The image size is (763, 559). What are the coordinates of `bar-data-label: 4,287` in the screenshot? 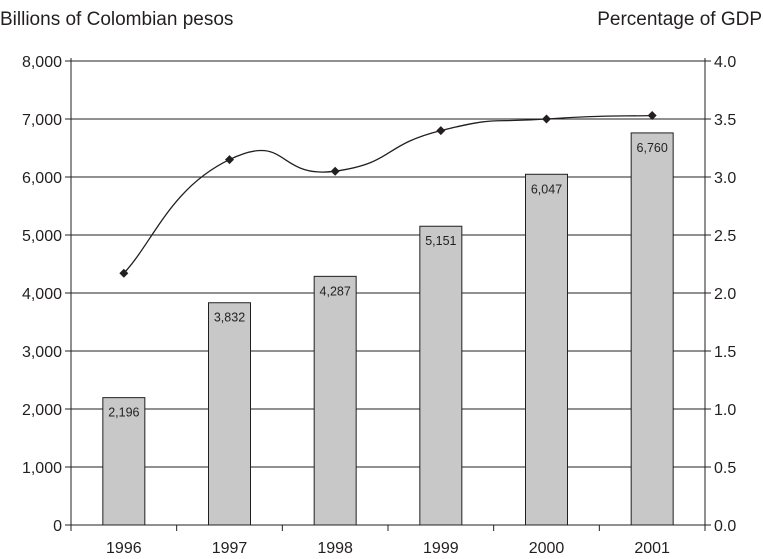 It's located at (335, 291).